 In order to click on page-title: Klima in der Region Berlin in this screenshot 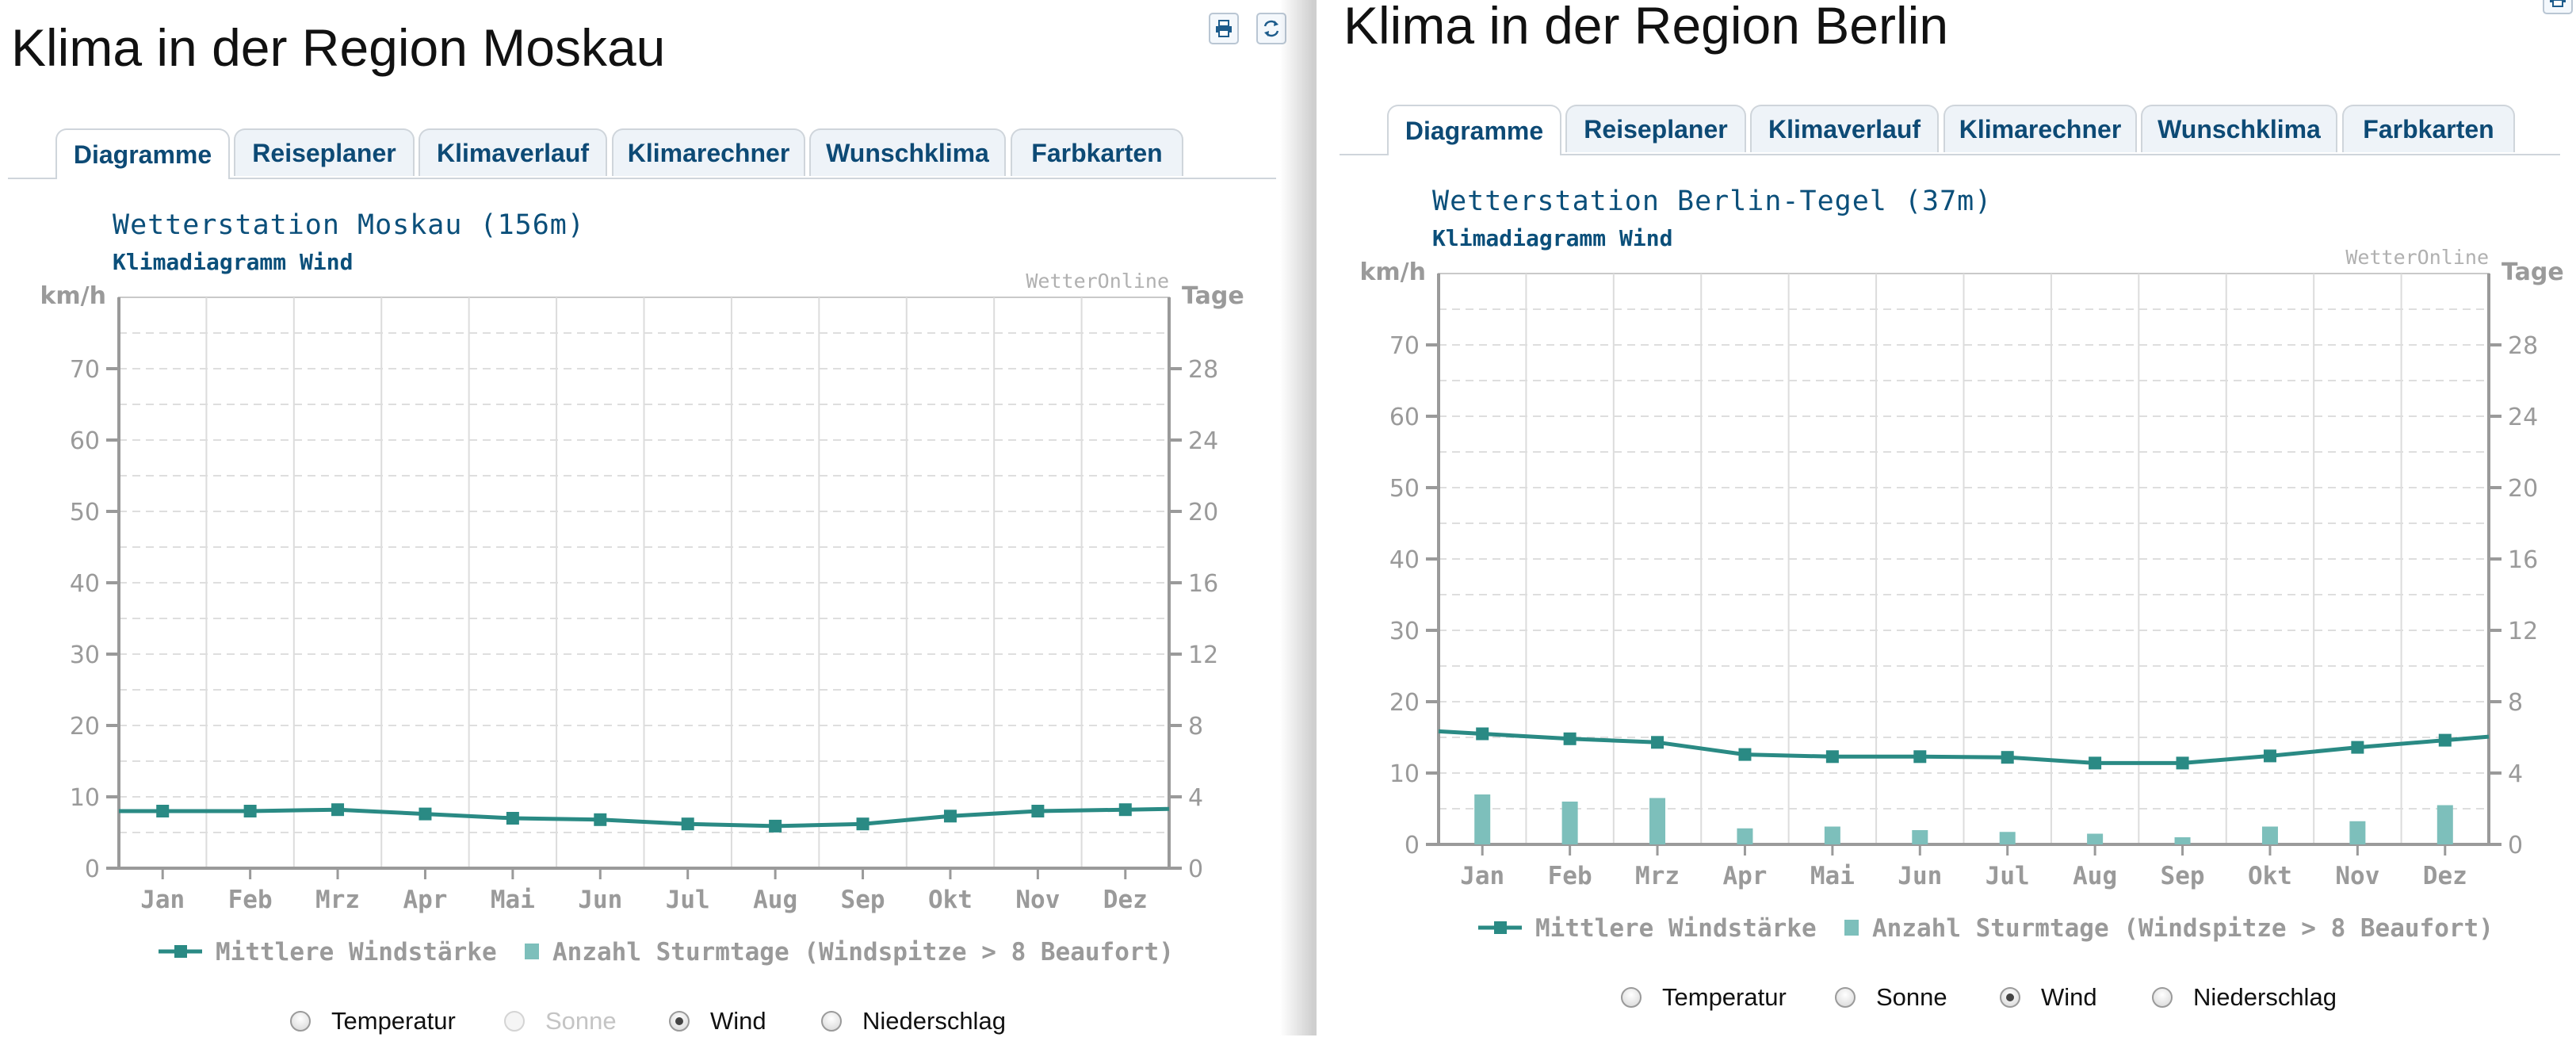, I will do `click(1646, 27)`.